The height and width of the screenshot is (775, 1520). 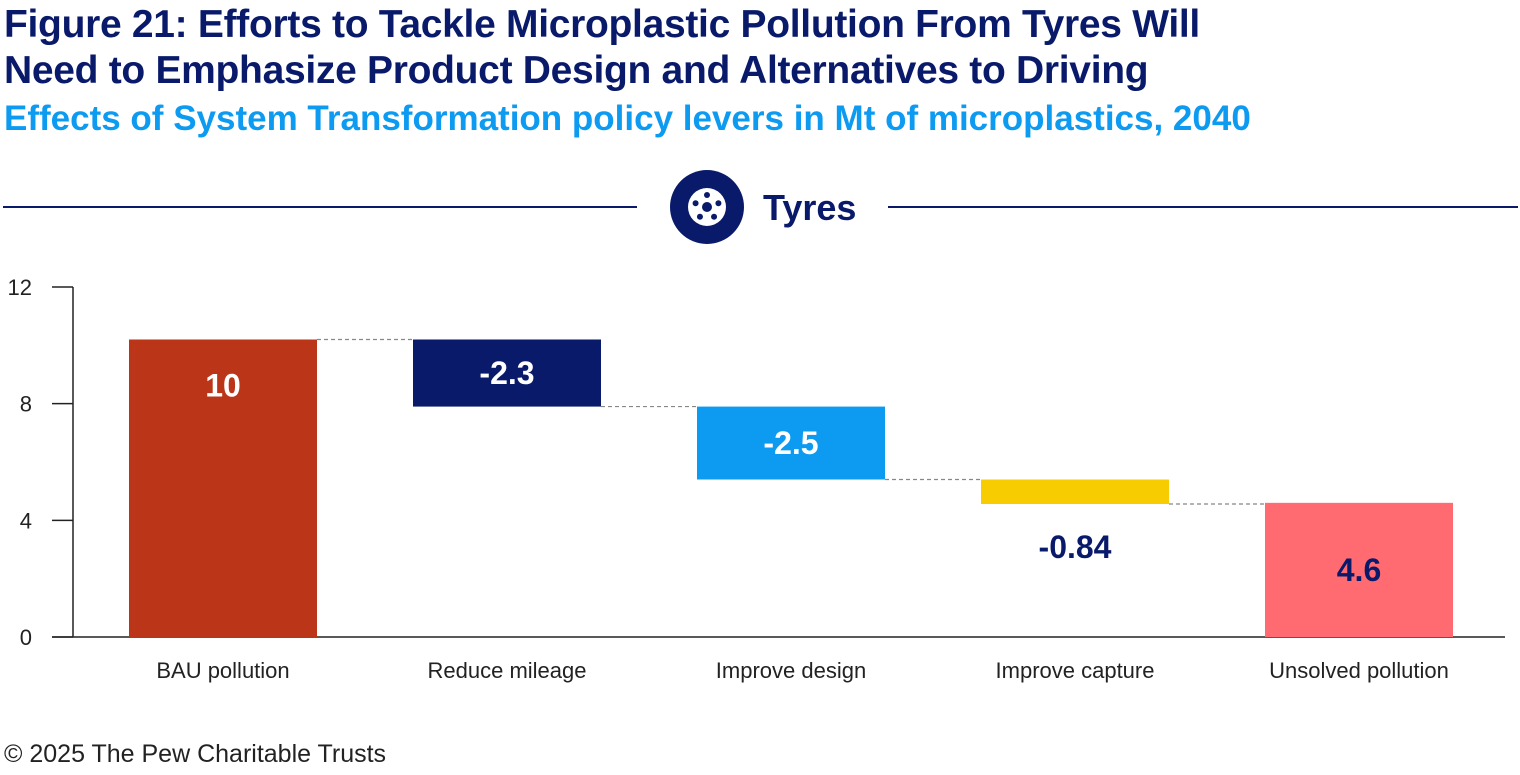 I want to click on data-label: -2.5, so click(x=790, y=443).